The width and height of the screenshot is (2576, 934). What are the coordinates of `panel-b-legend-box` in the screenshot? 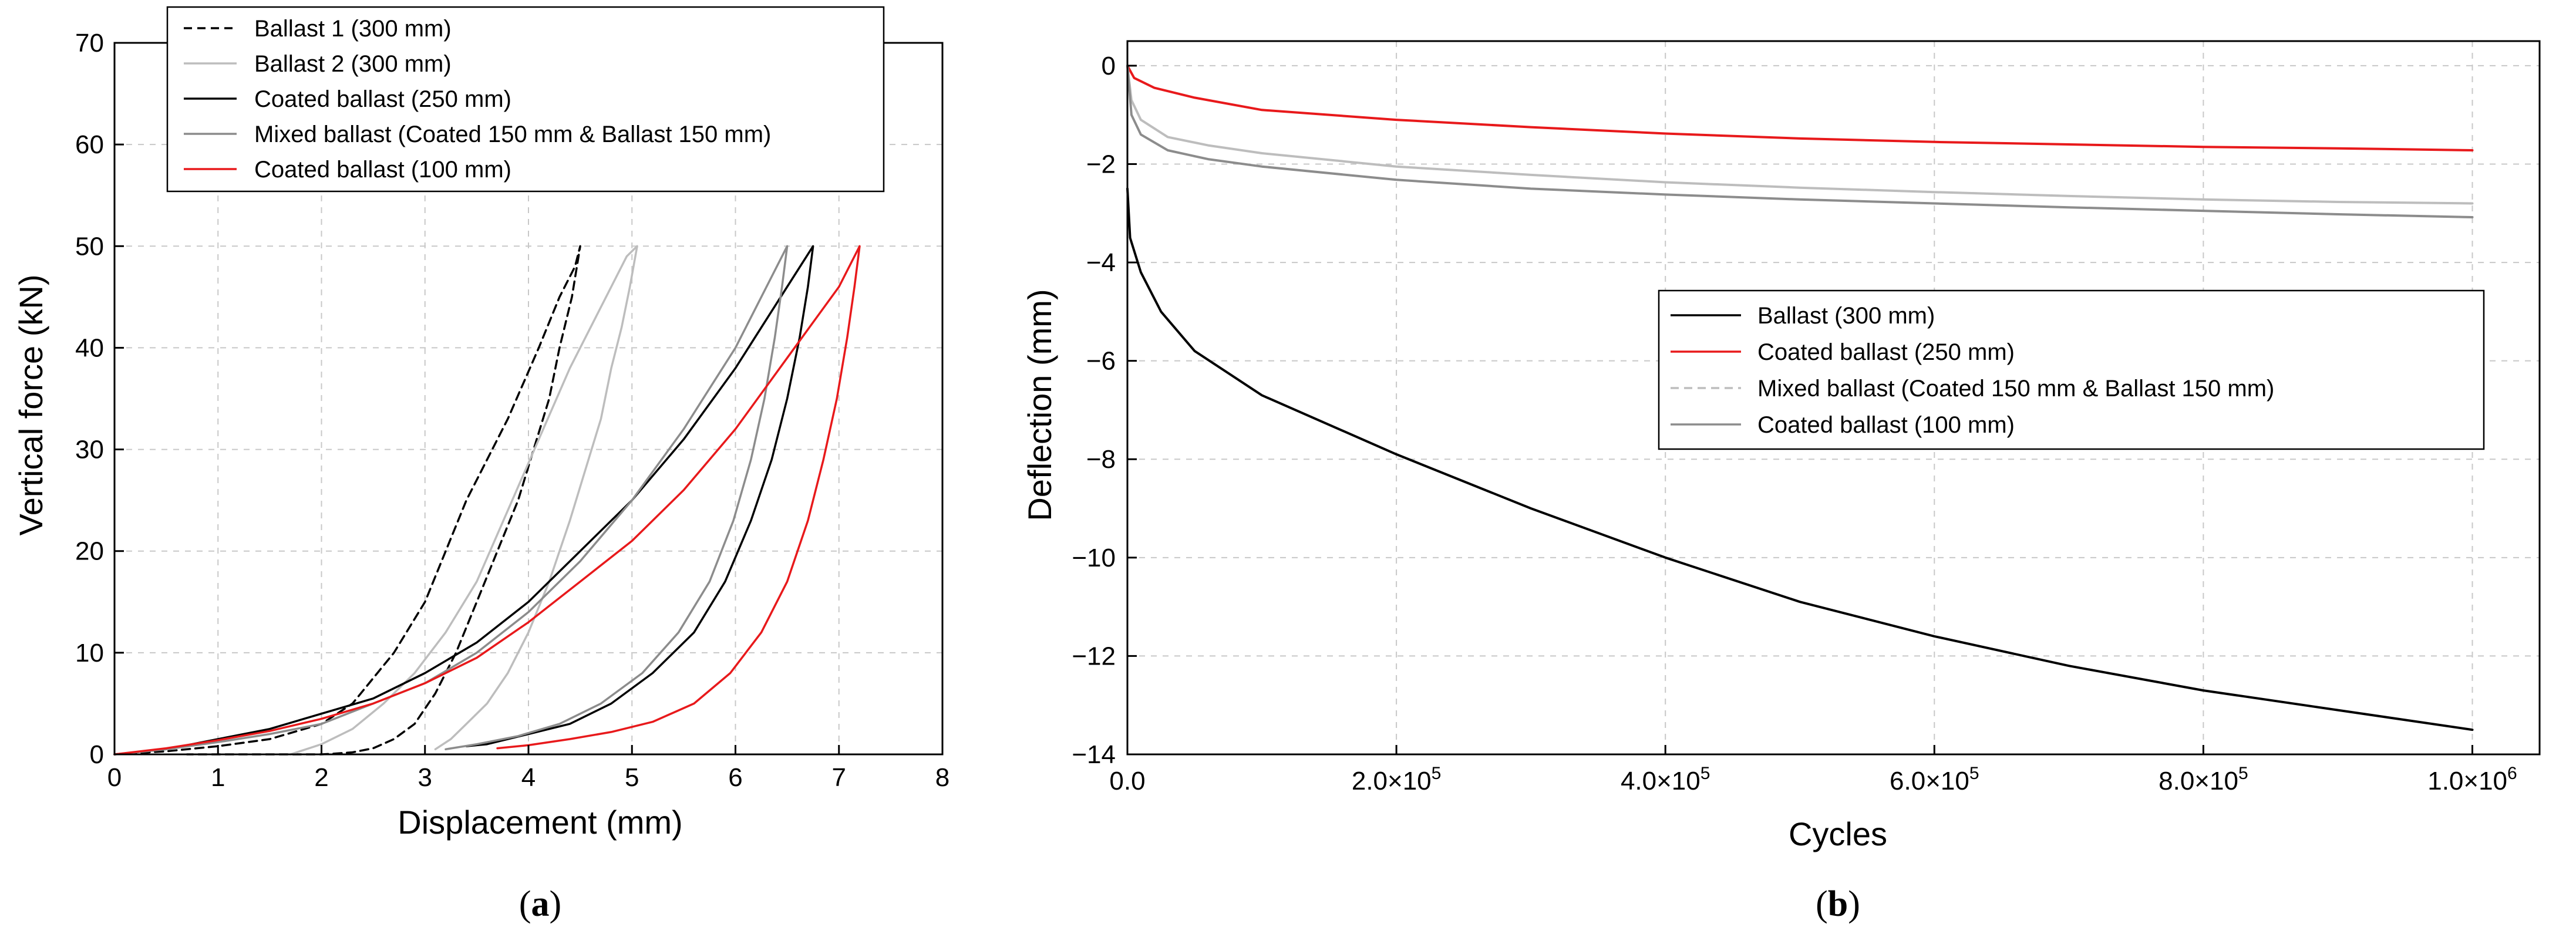 It's located at (2071, 369).